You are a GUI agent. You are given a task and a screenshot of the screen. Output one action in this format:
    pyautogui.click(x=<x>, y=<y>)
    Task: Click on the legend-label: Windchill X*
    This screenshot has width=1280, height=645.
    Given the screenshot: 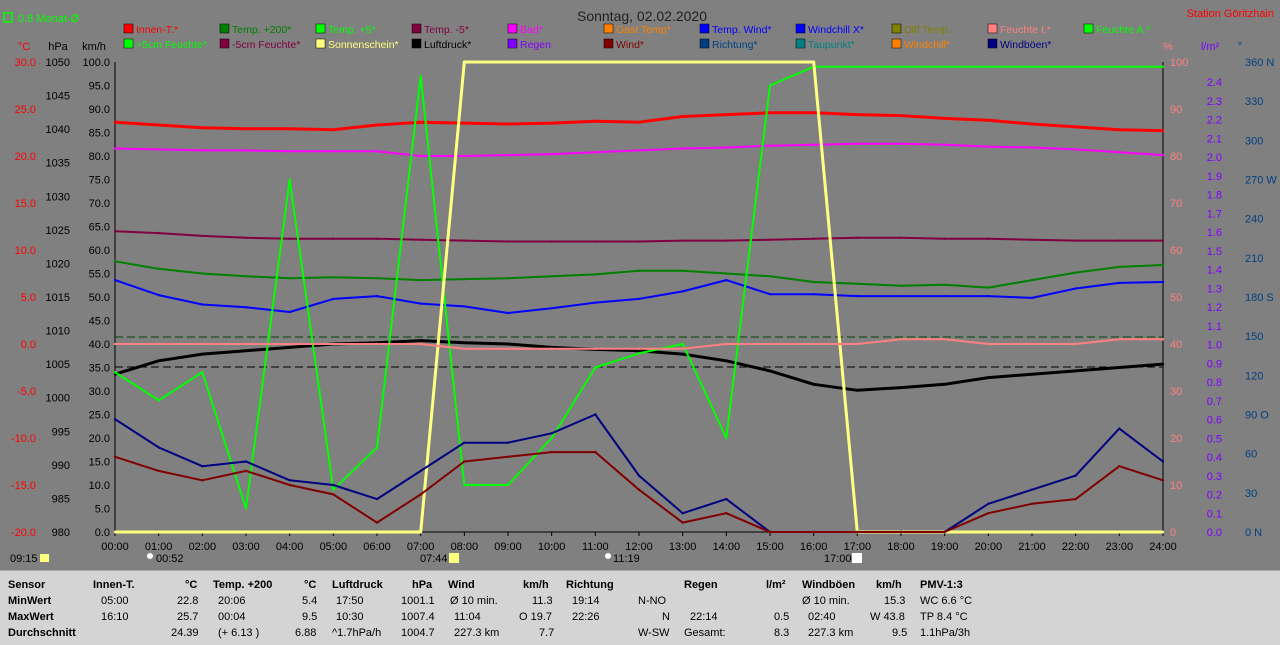 What is the action you would take?
    pyautogui.click(x=836, y=30)
    